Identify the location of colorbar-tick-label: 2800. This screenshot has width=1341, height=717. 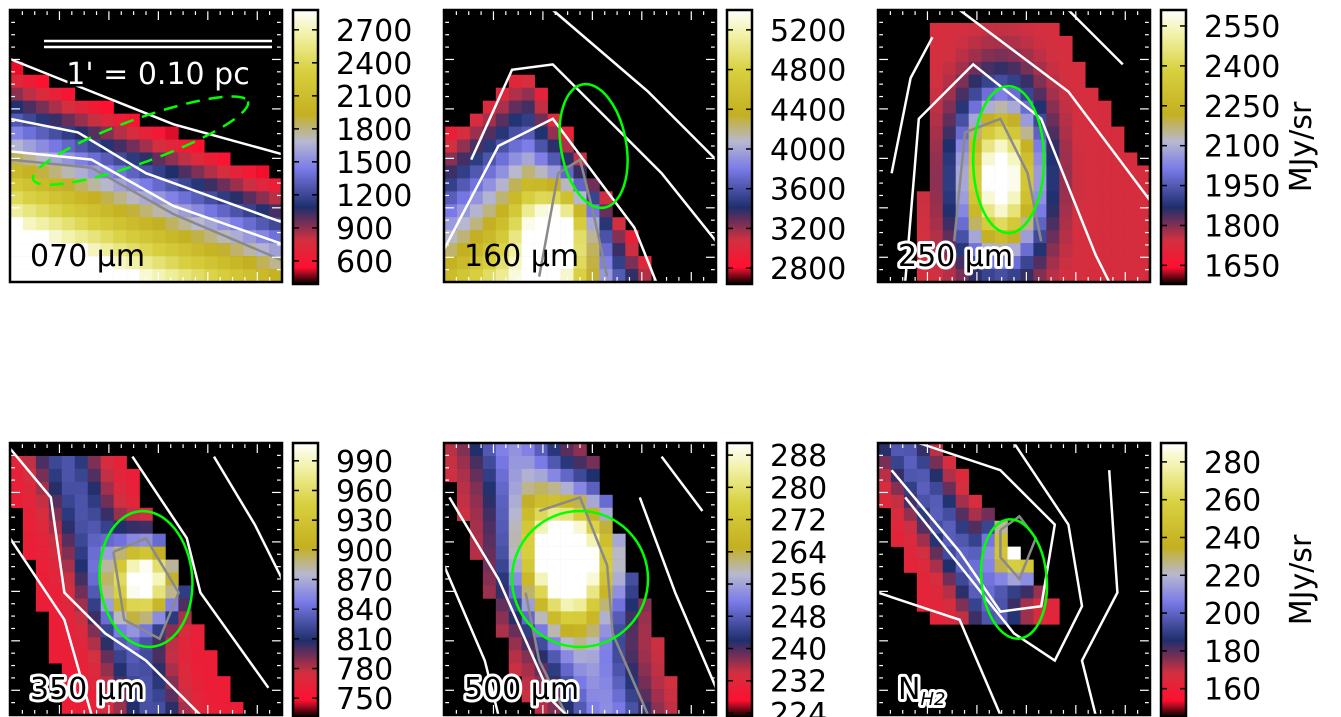
(808, 269).